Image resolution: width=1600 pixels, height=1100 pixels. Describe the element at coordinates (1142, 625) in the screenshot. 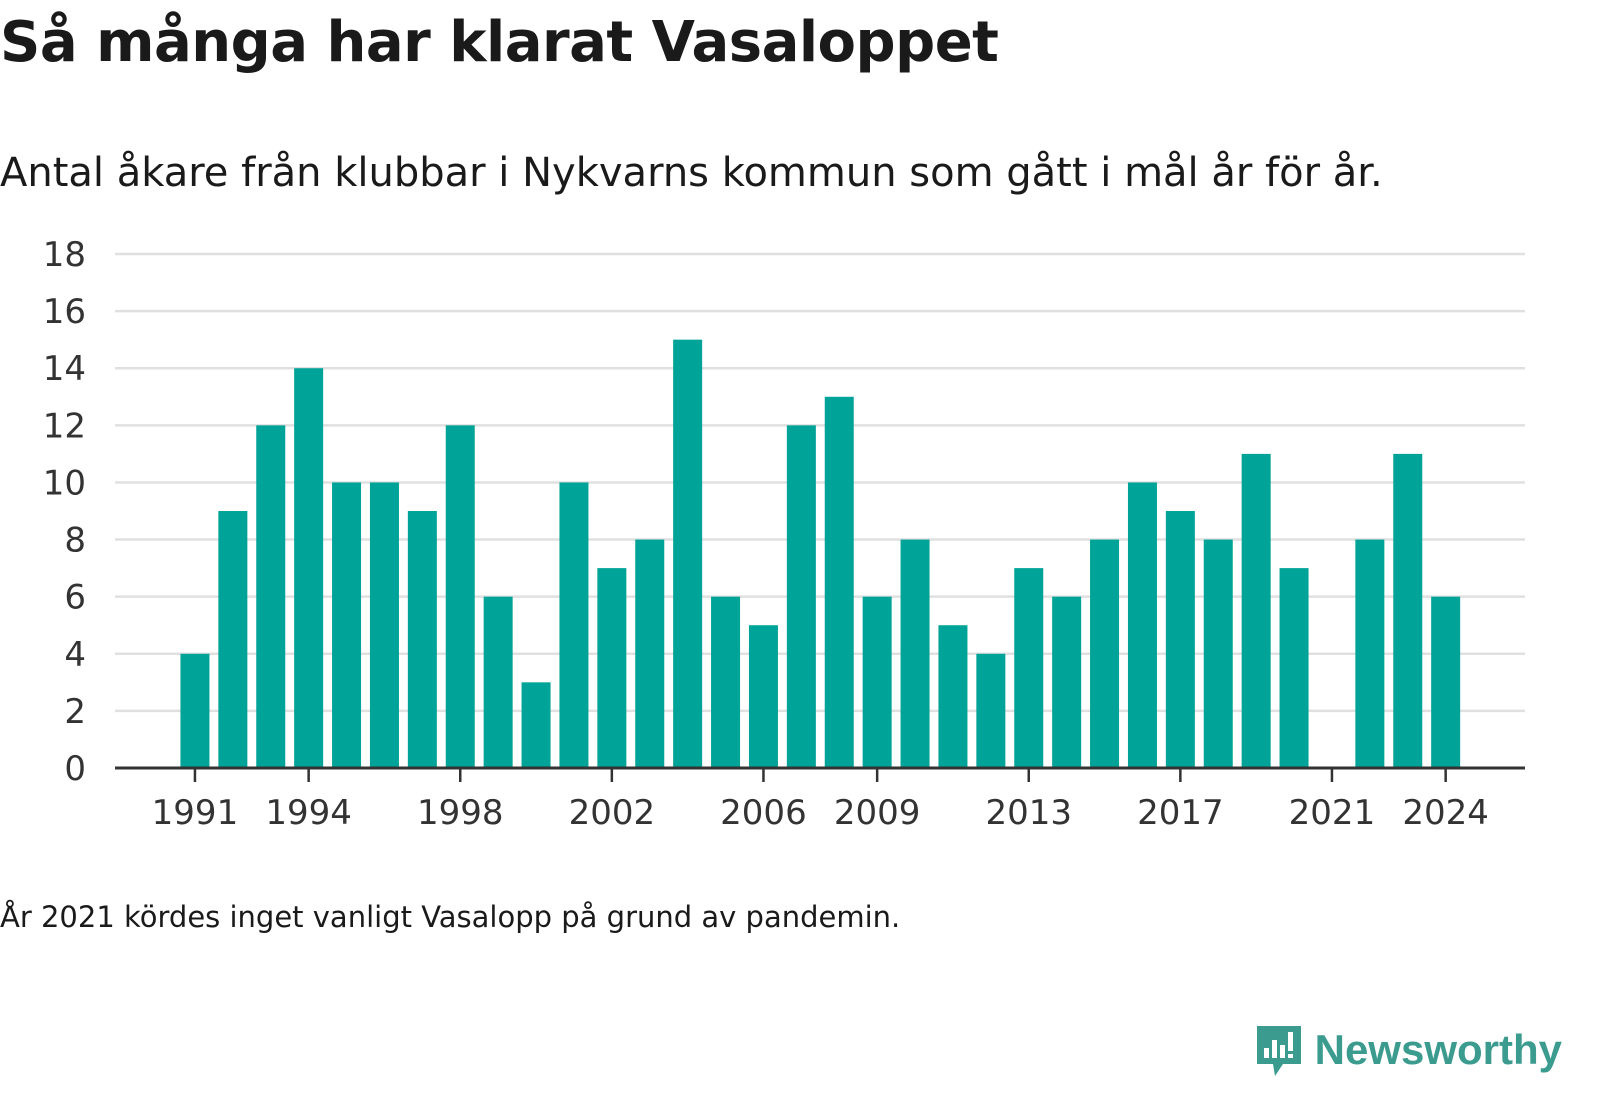

I see `bar-2016` at that location.